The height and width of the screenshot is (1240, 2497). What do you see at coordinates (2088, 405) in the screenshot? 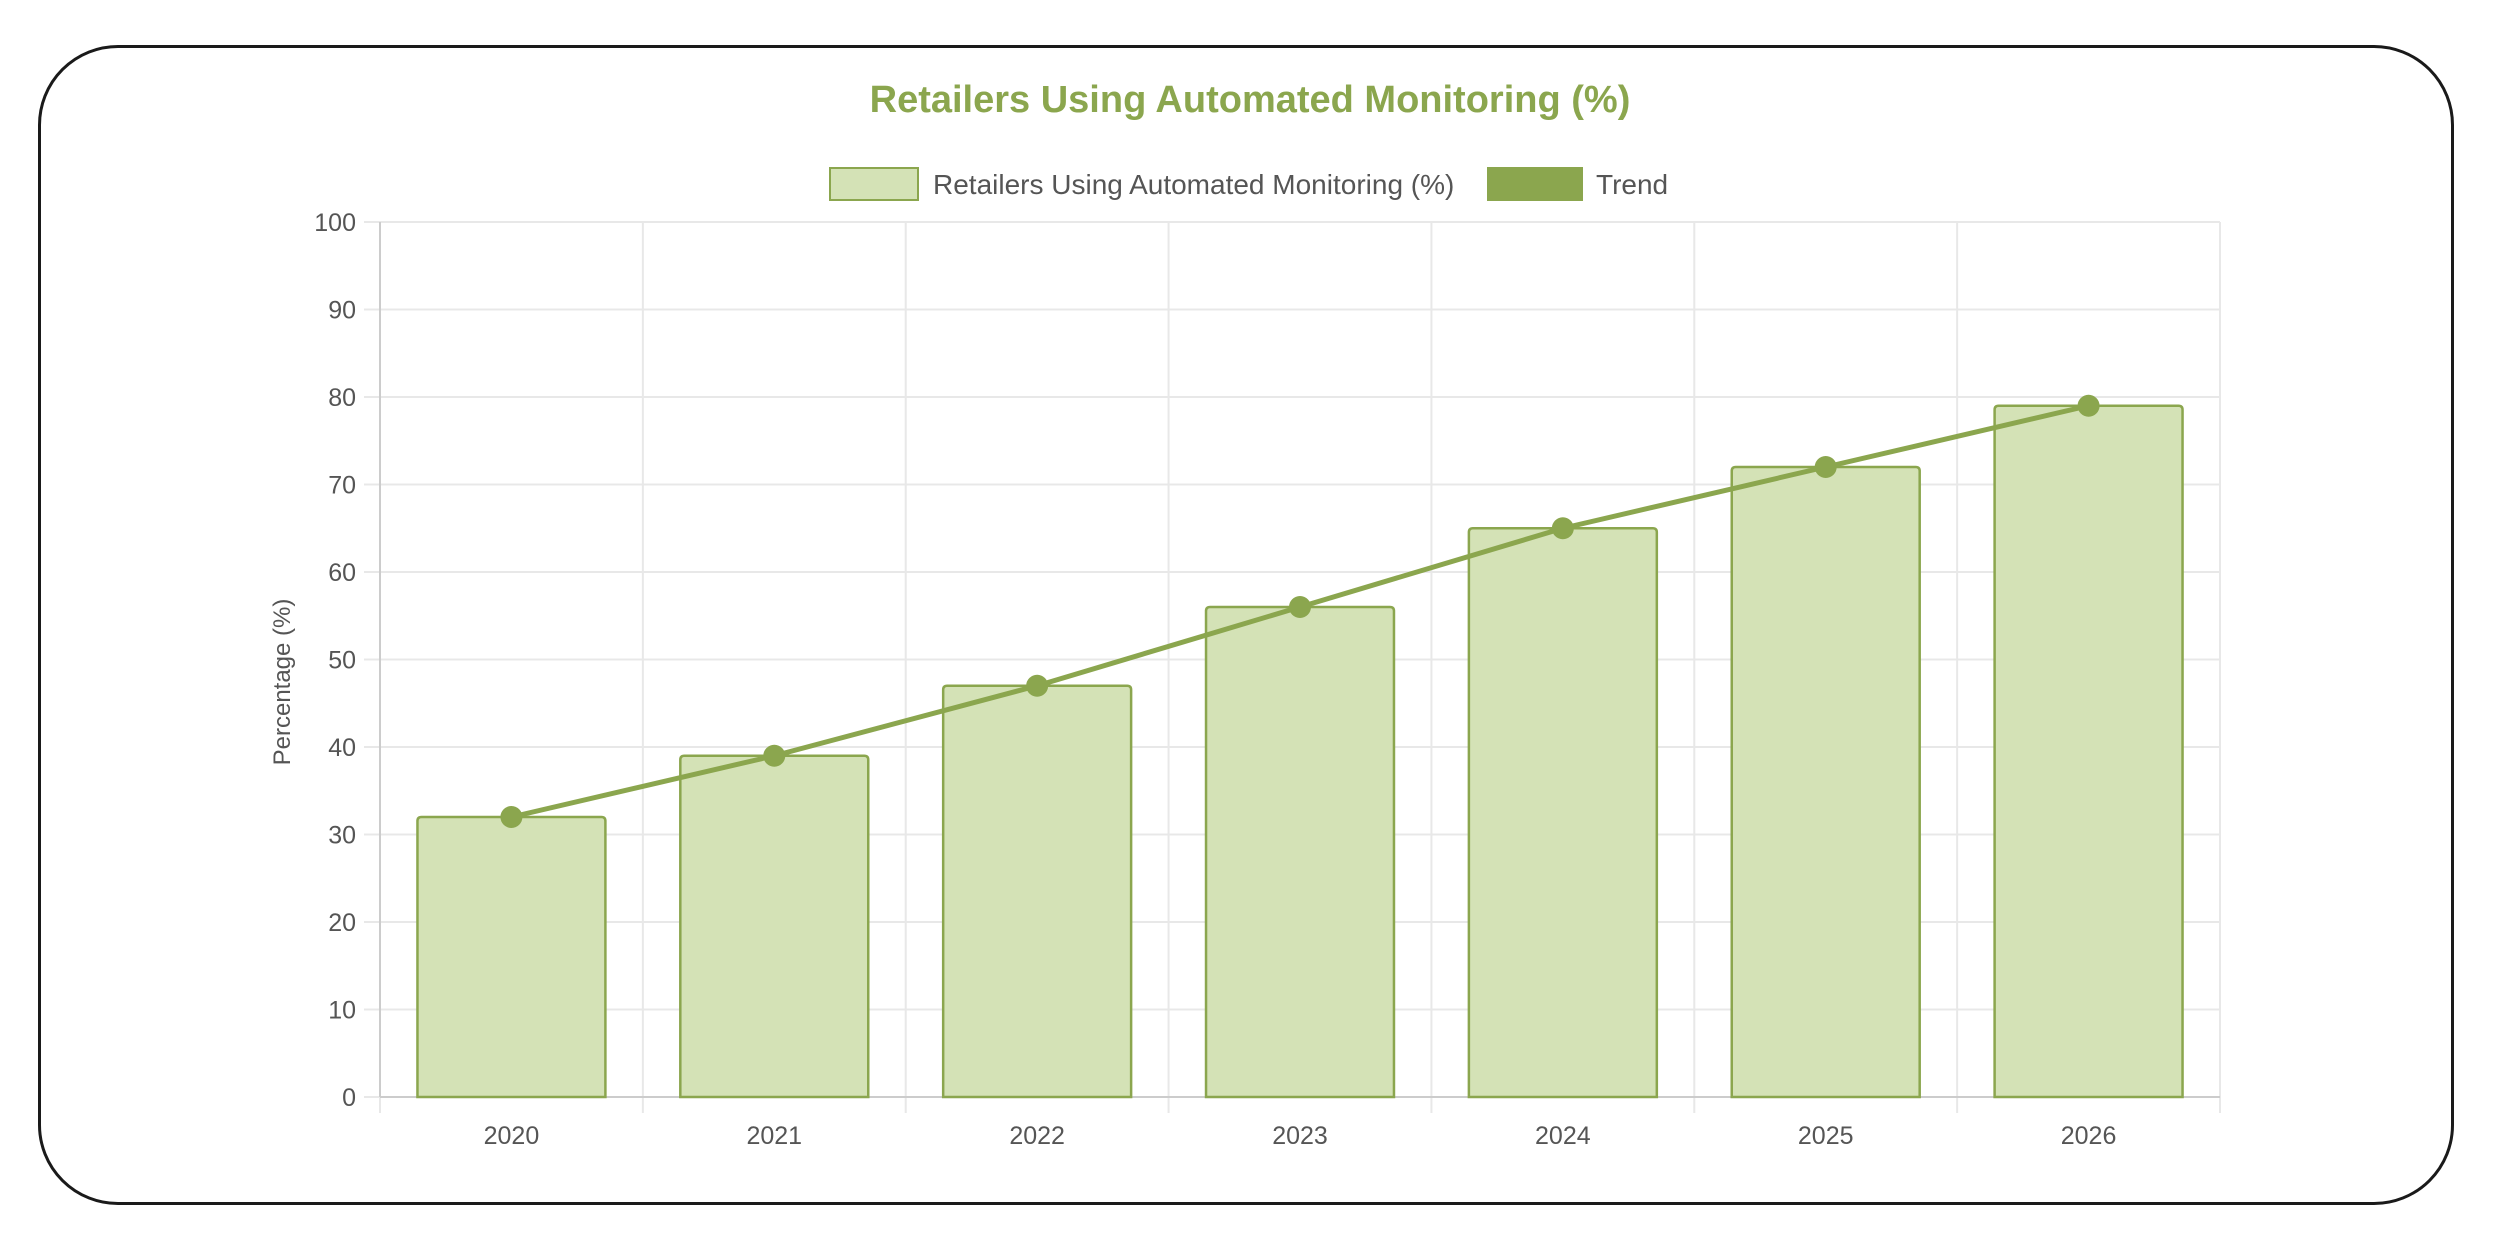
I see `trend-point-2026` at bounding box center [2088, 405].